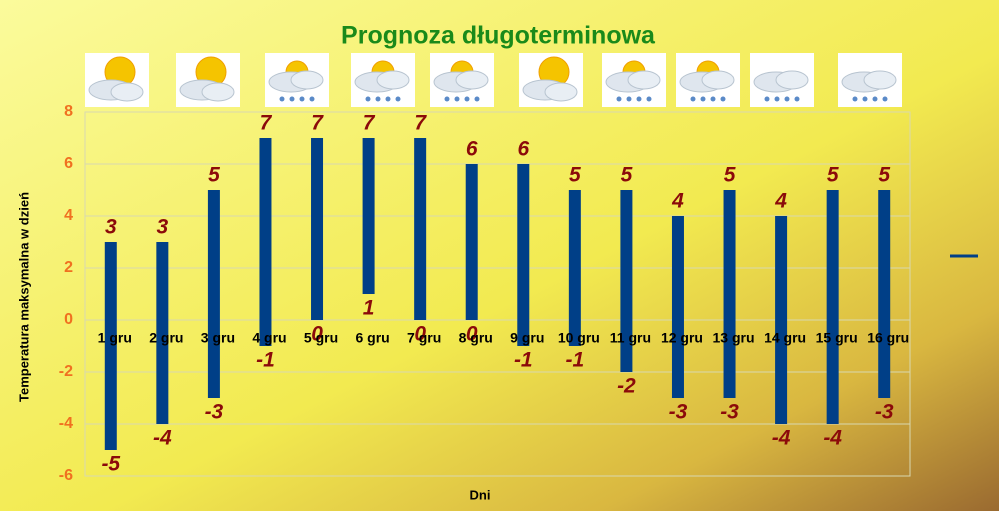 This screenshot has height=511, width=999. Describe the element at coordinates (785, 338) in the screenshot. I see `x-tick-label: 14 gru` at that location.